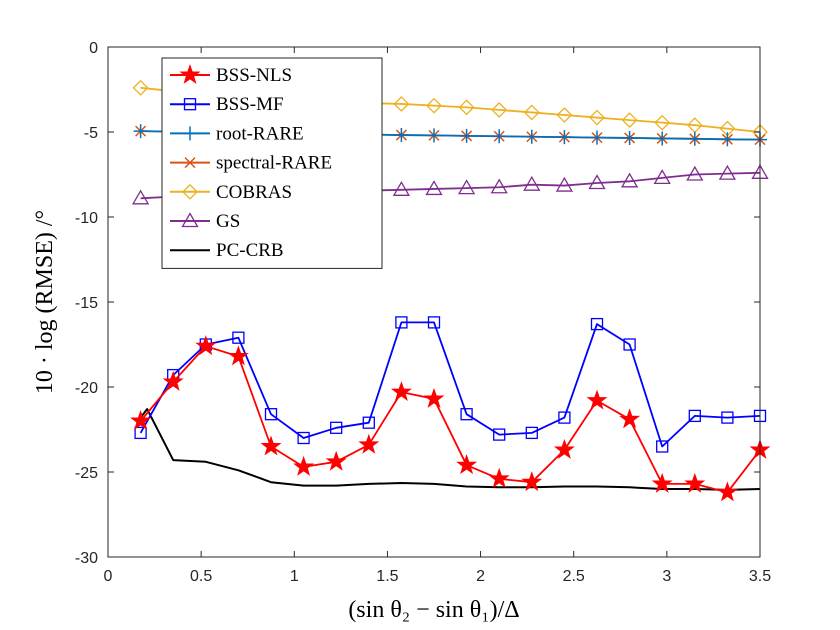 This screenshot has width=840, height=630. I want to click on legend-label: COBRAS, so click(254, 192).